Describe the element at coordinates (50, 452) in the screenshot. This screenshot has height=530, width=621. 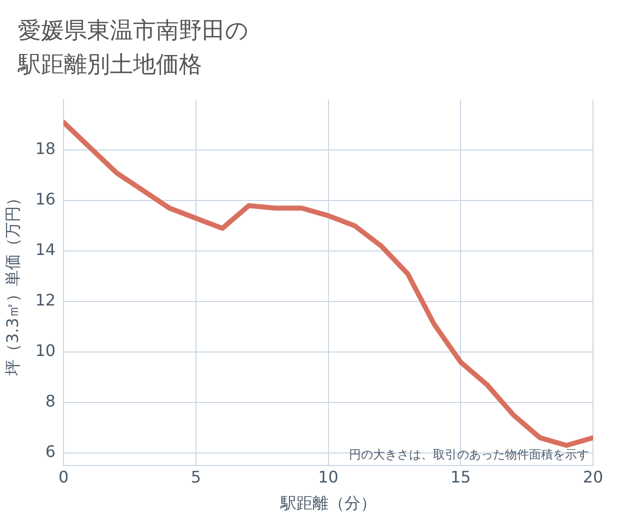
I see `y-tick-label: 6` at that location.